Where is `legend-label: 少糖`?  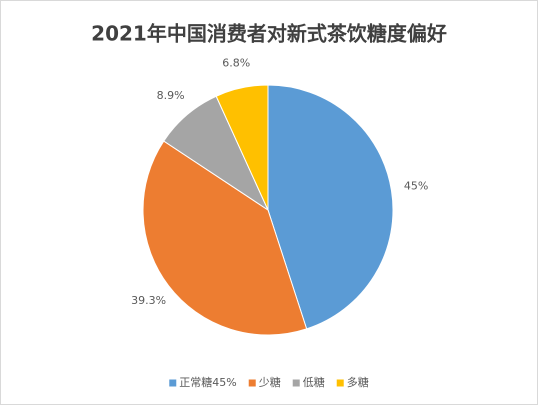
legend-label: 少糖 is located at coordinates (270, 382).